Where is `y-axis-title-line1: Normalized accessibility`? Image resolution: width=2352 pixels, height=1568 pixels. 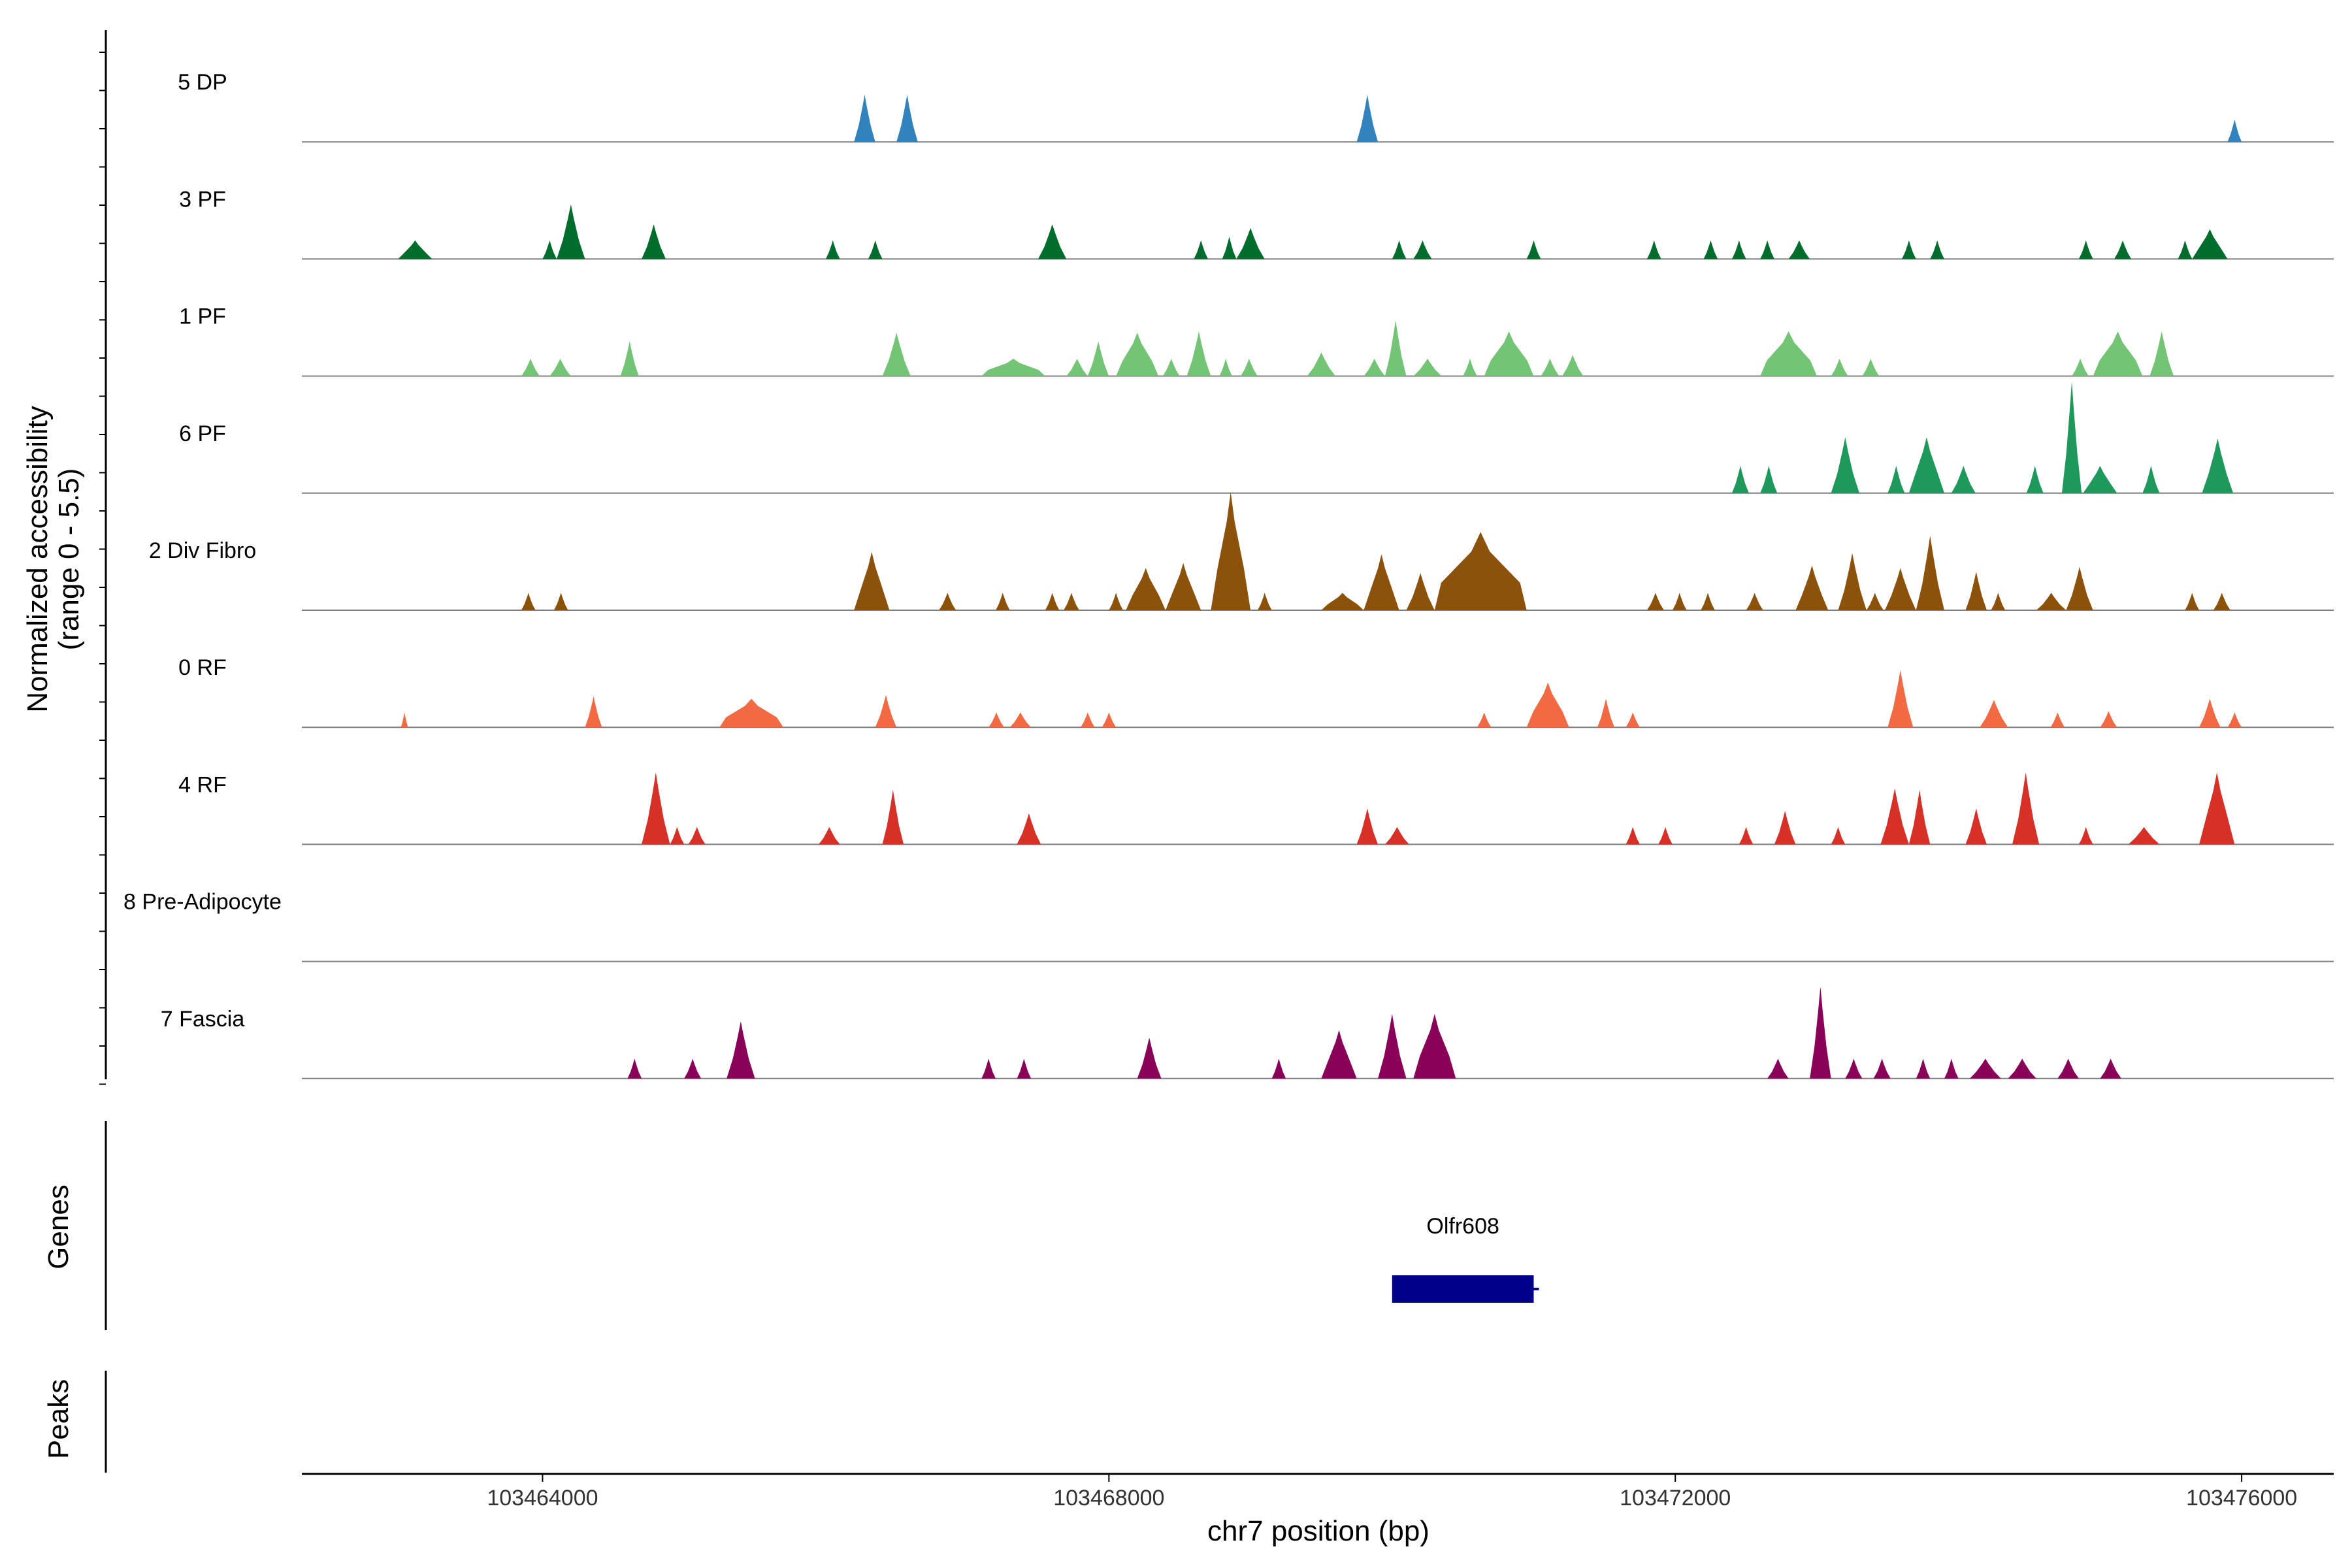 y-axis-title-line1: Normalized accessibility is located at coordinates (38, 559).